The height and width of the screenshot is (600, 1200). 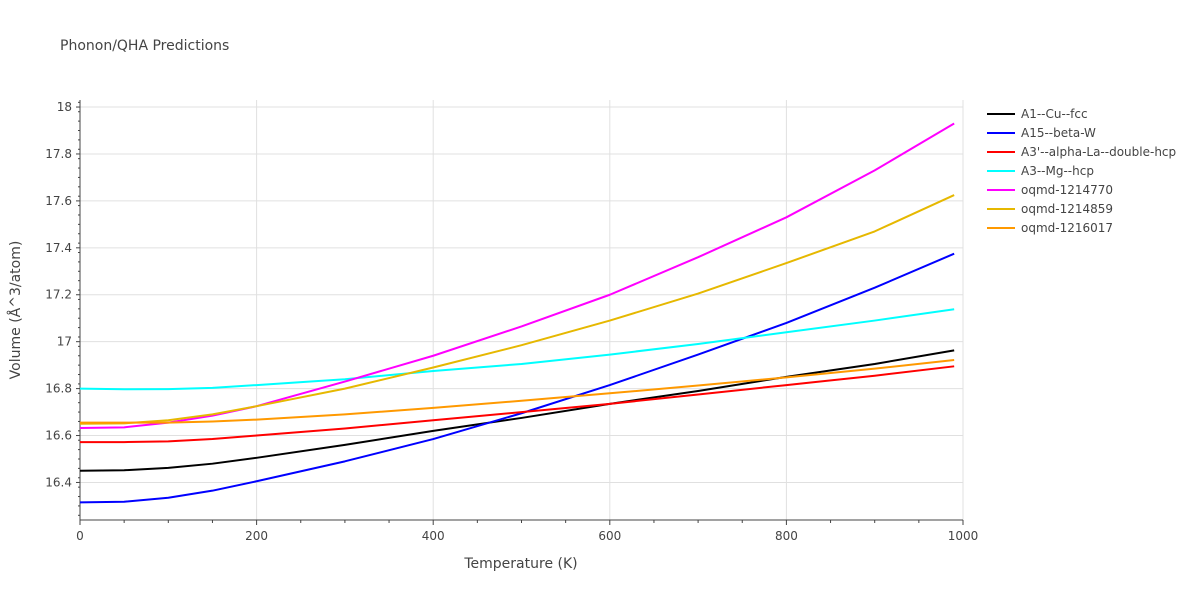 What do you see at coordinates (58, 295) in the screenshot?
I see `y-tick-label: 17.2` at bounding box center [58, 295].